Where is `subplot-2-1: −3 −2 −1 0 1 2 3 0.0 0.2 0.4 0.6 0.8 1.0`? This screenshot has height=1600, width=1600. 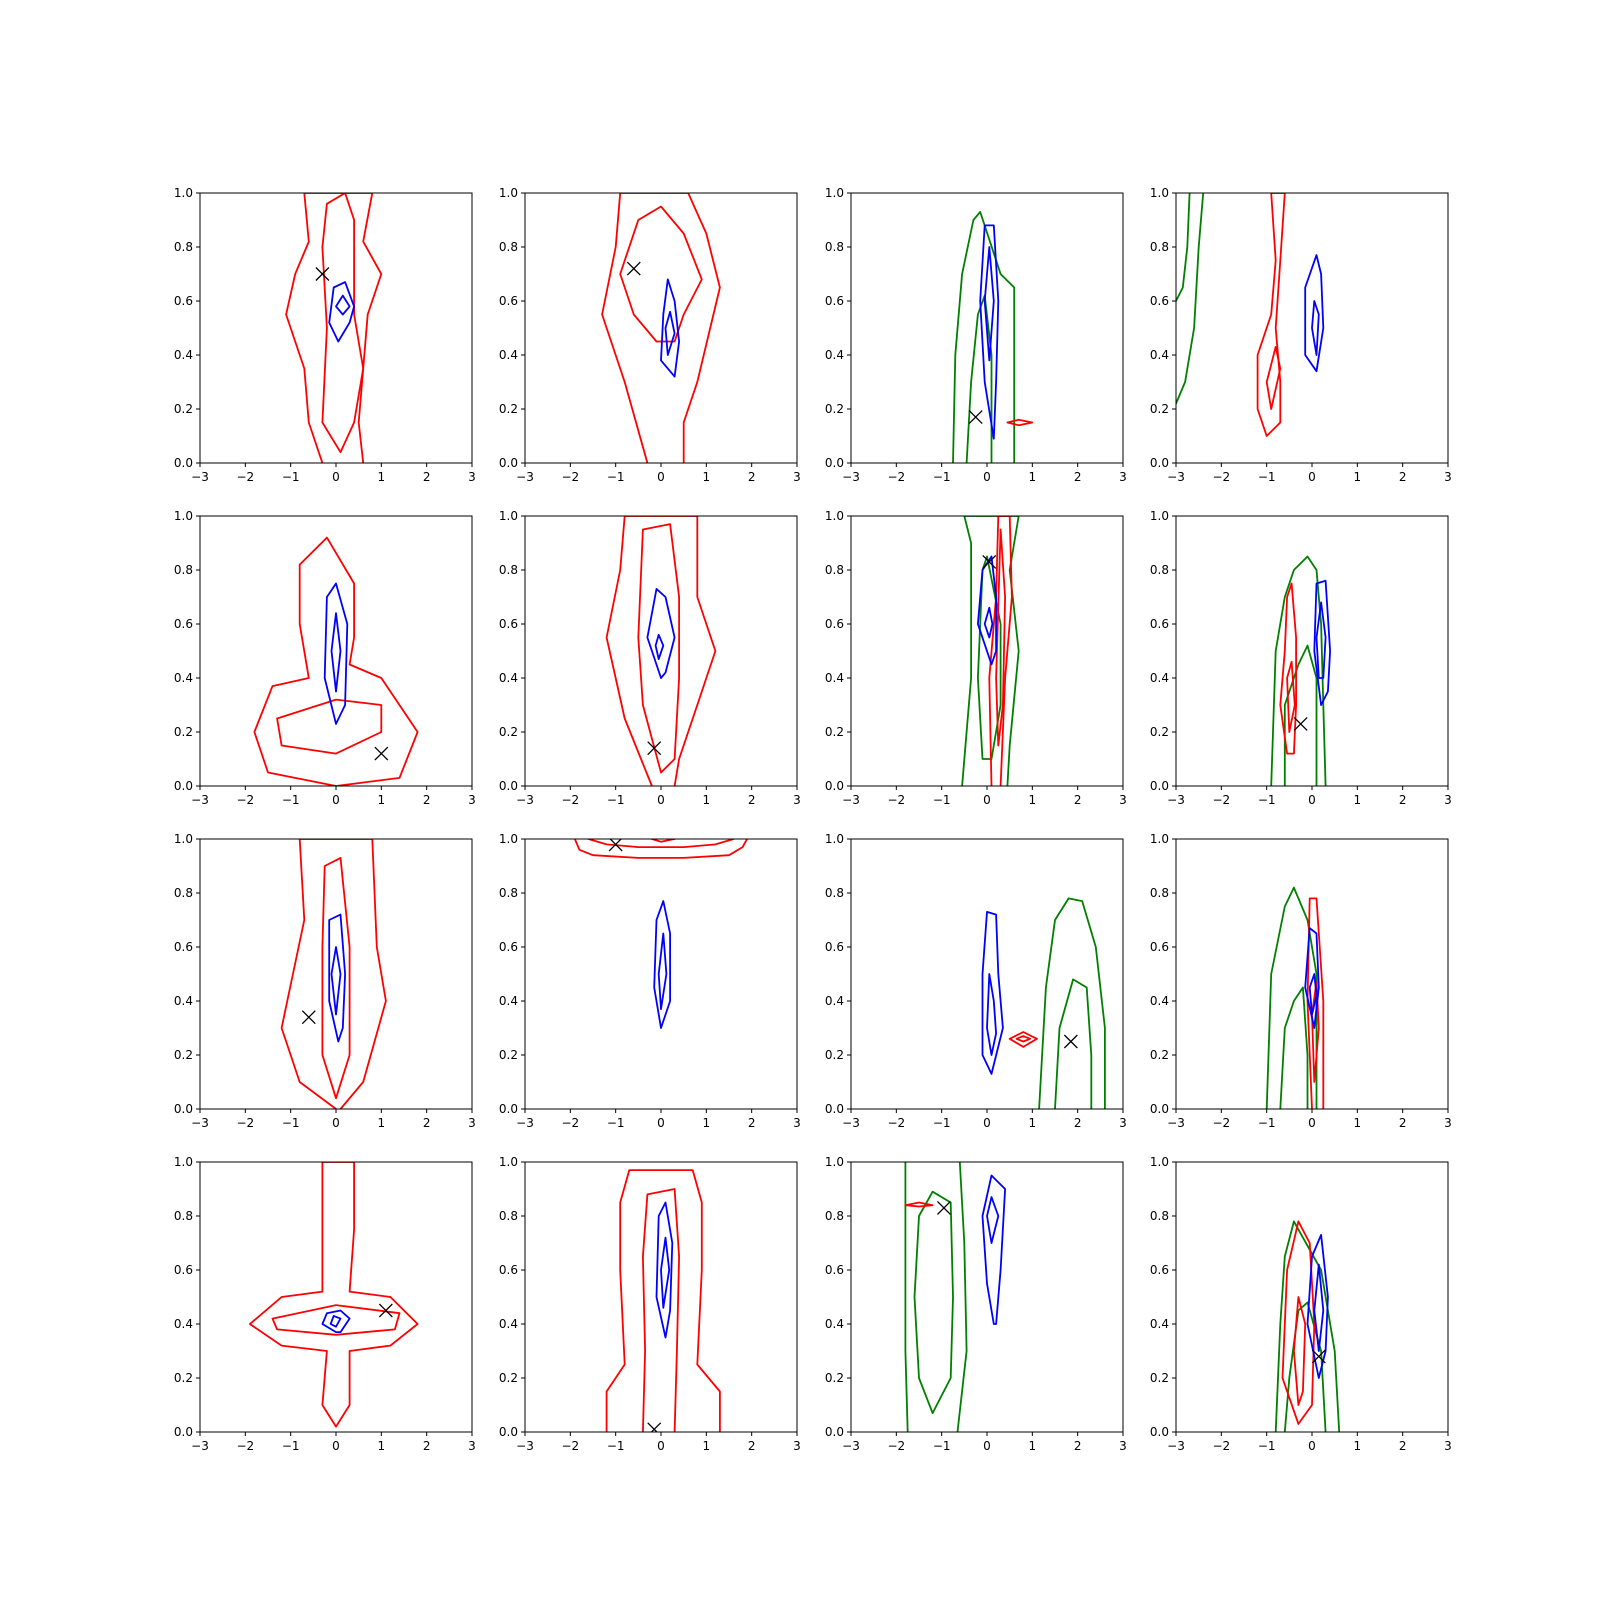
subplot-2-1: −3 −2 −1 0 1 2 3 0.0 0.2 0.4 0.6 0.8 1.0 is located at coordinates (325, 658).